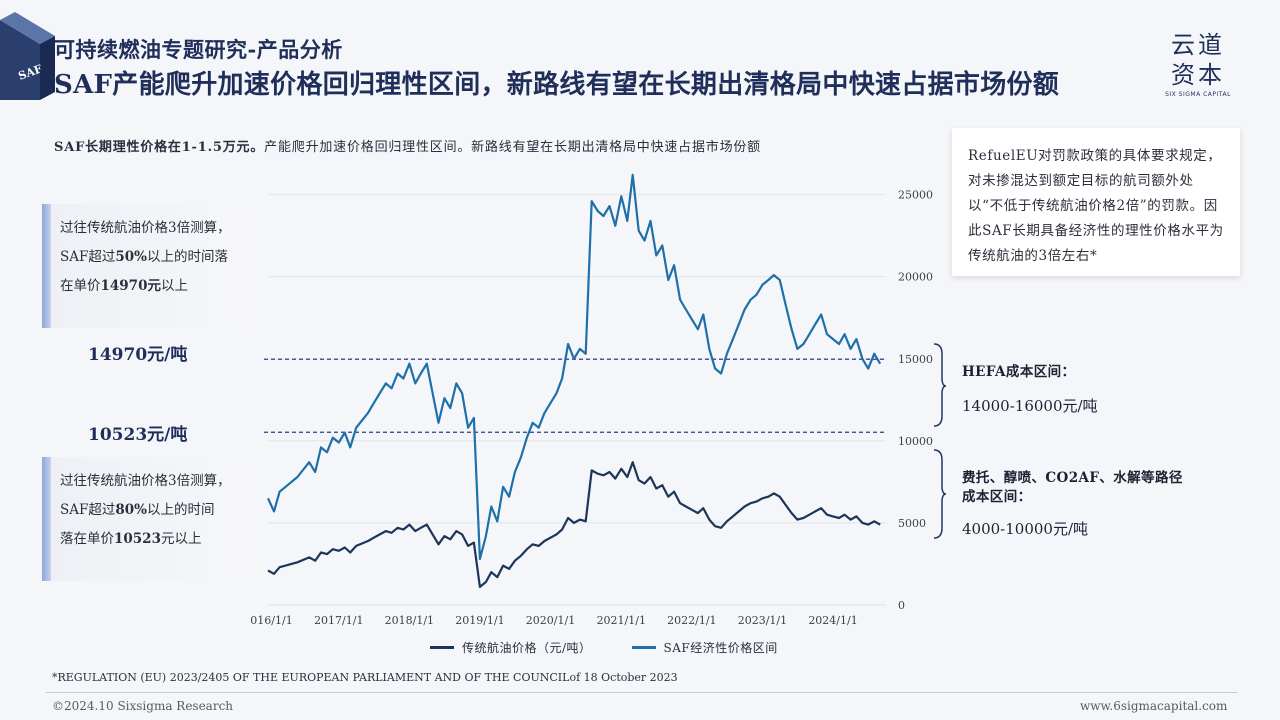 Image resolution: width=1280 pixels, height=720 pixels. I want to click on box1-line3: 在单价14970元以上, so click(124, 286).